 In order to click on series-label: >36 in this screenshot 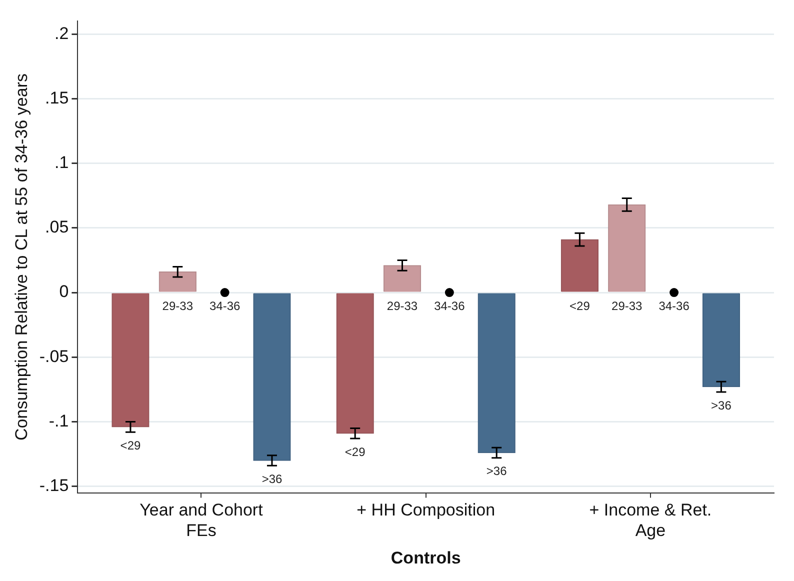, I will do `click(721, 405)`.